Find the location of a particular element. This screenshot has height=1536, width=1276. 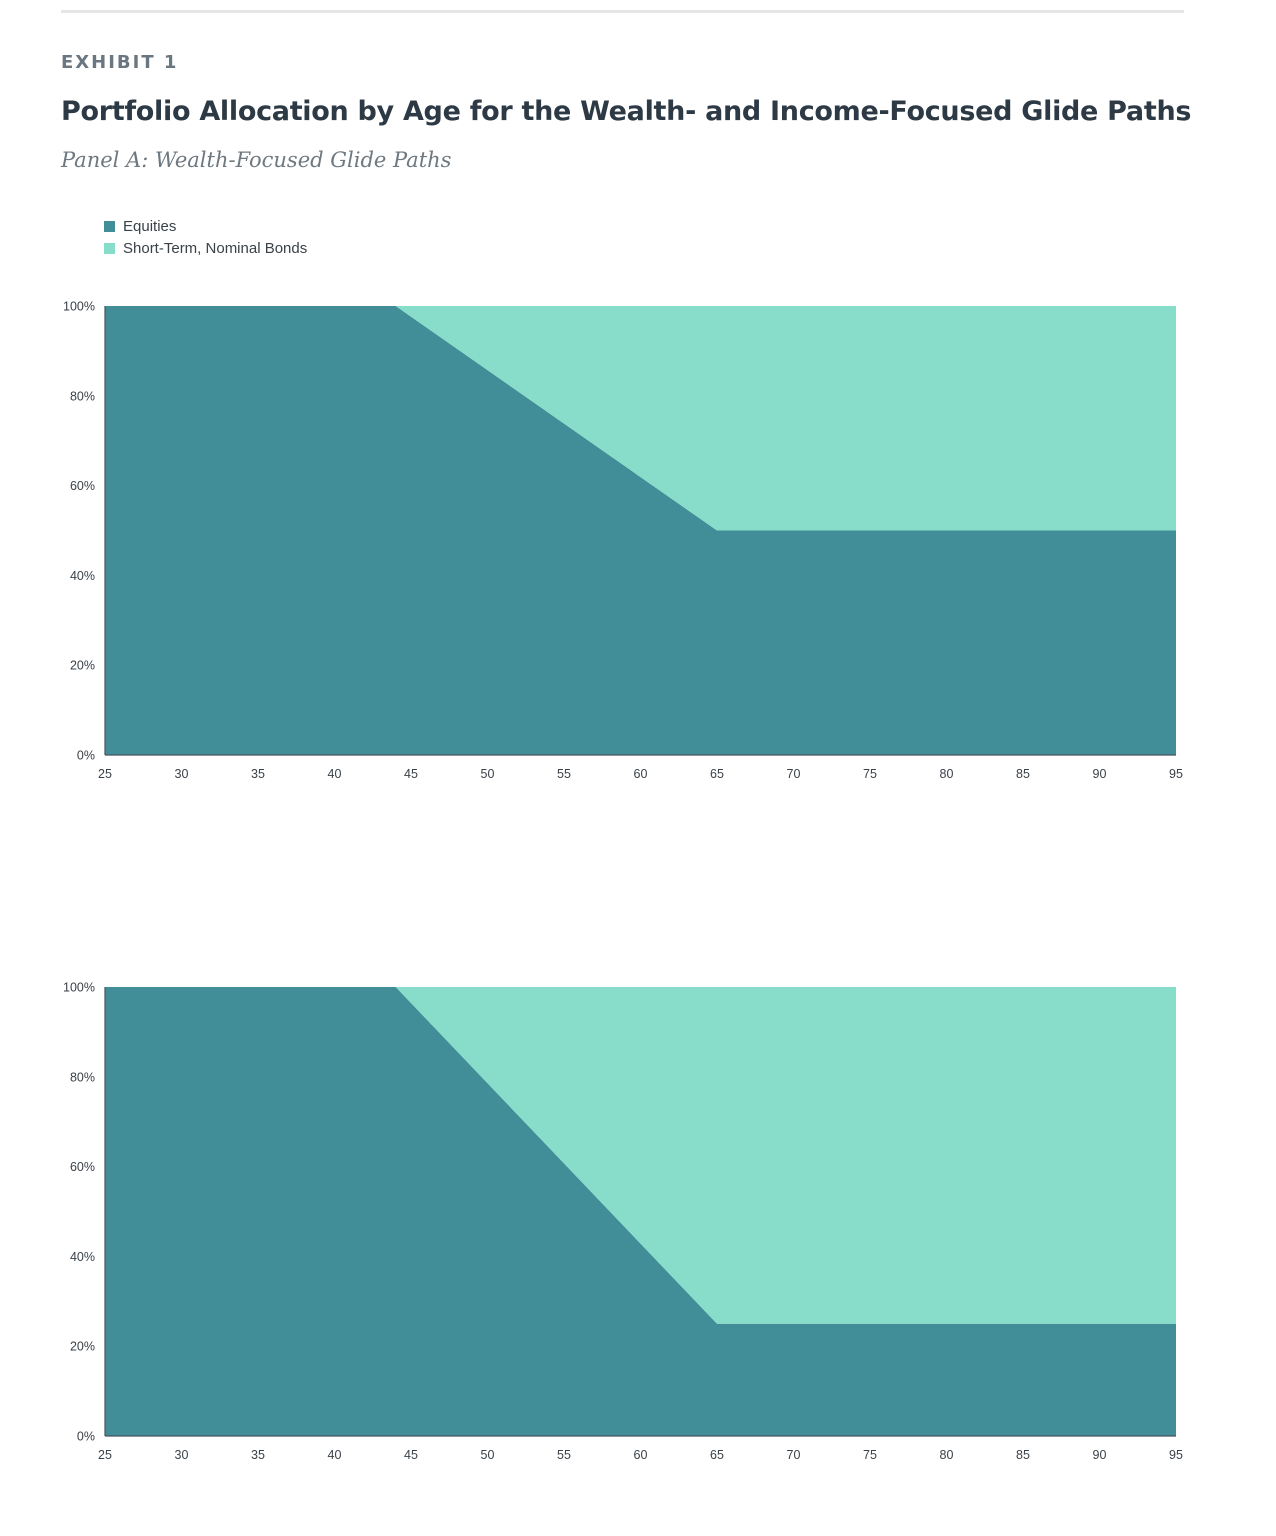

area-bonds-series is located at coordinates (640, 418).